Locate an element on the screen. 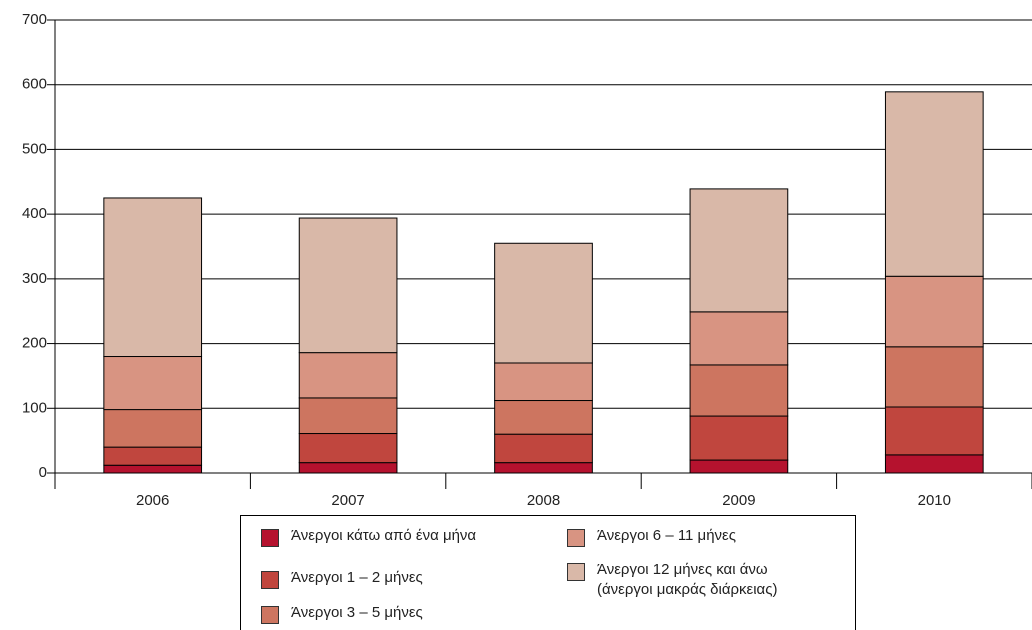 The width and height of the screenshot is (1032, 630). y-tick-label: 300 is located at coordinates (34, 278).